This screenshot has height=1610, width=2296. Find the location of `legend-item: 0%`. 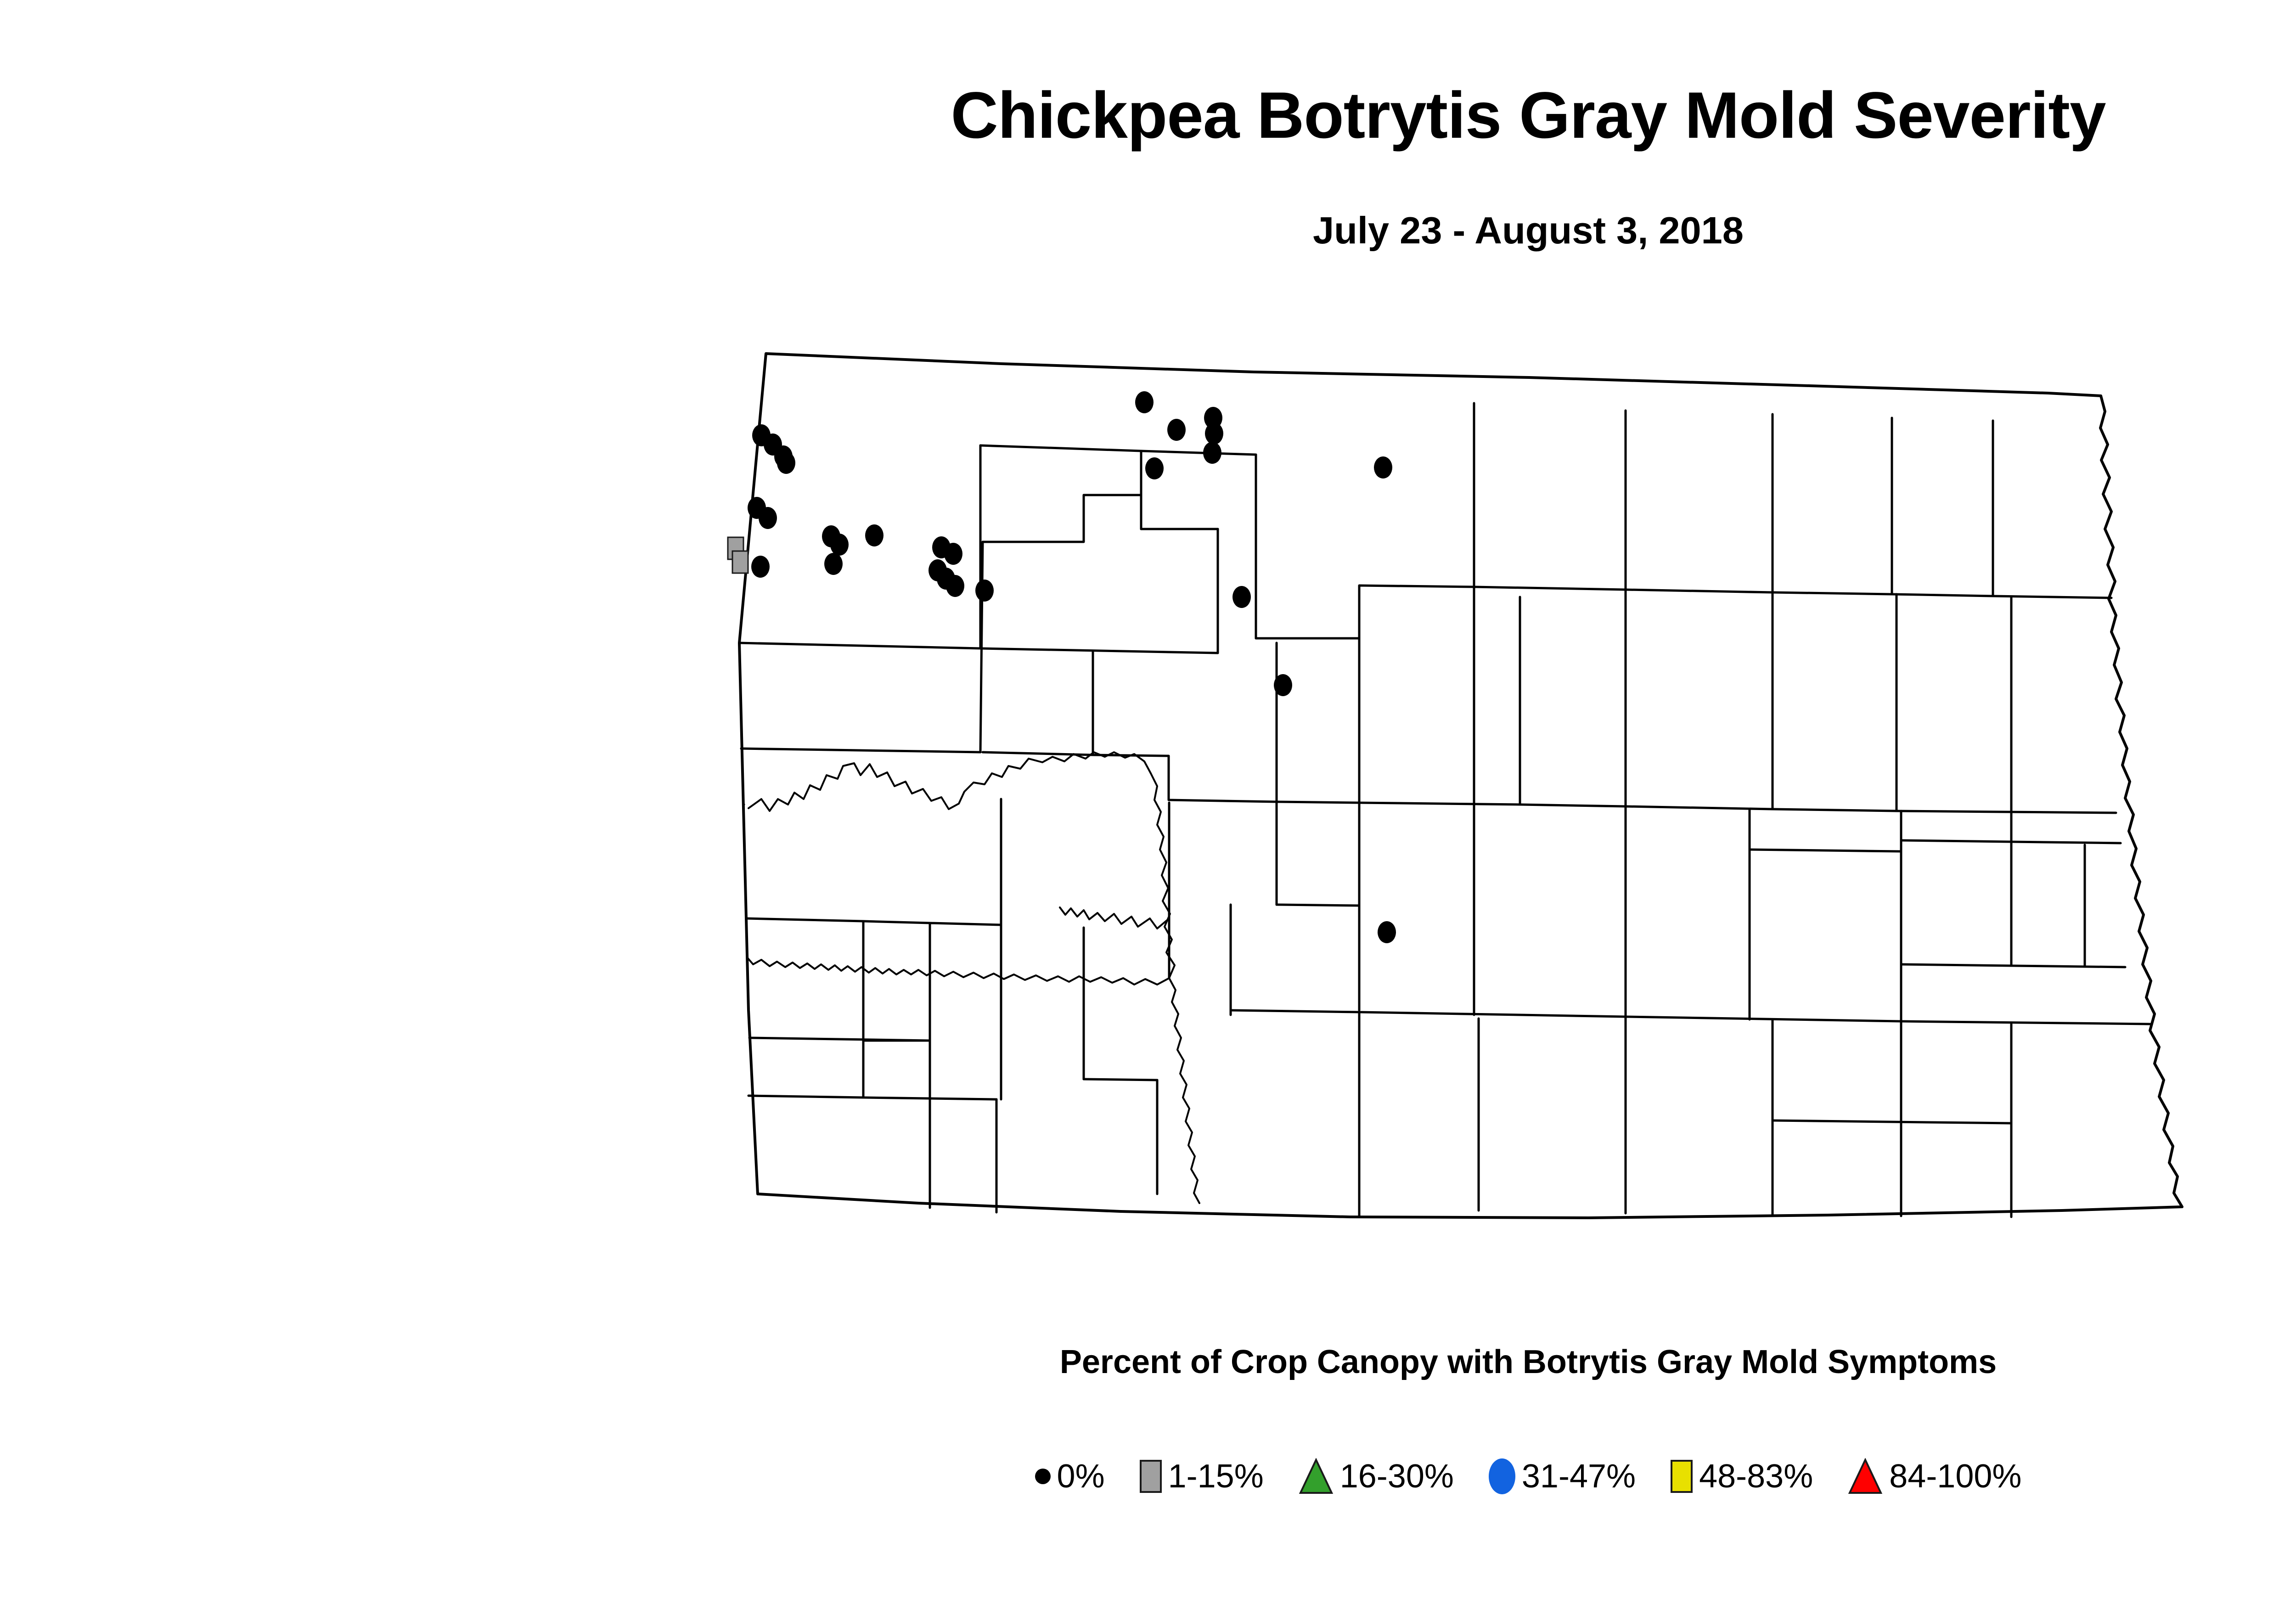

legend-item: 0% is located at coordinates (1070, 1476).